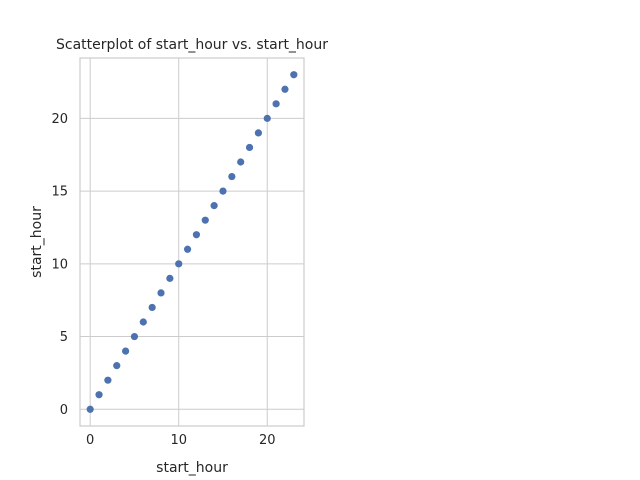 The height and width of the screenshot is (480, 640). Describe the element at coordinates (64, 410) in the screenshot. I see `y-tick-label: 0` at that location.